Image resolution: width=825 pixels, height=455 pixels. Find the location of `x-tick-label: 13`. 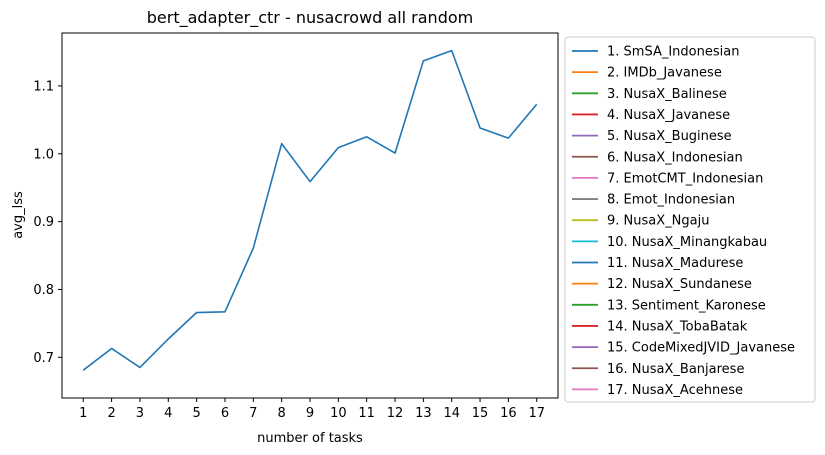

x-tick-label: 13 is located at coordinates (423, 413).